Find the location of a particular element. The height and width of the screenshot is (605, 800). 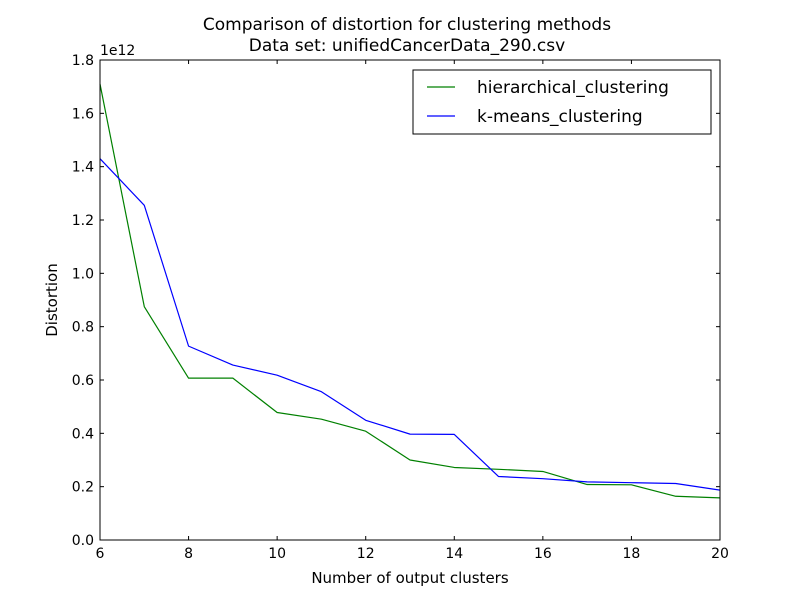

y-tick-label: 1.0 is located at coordinates (83, 274).